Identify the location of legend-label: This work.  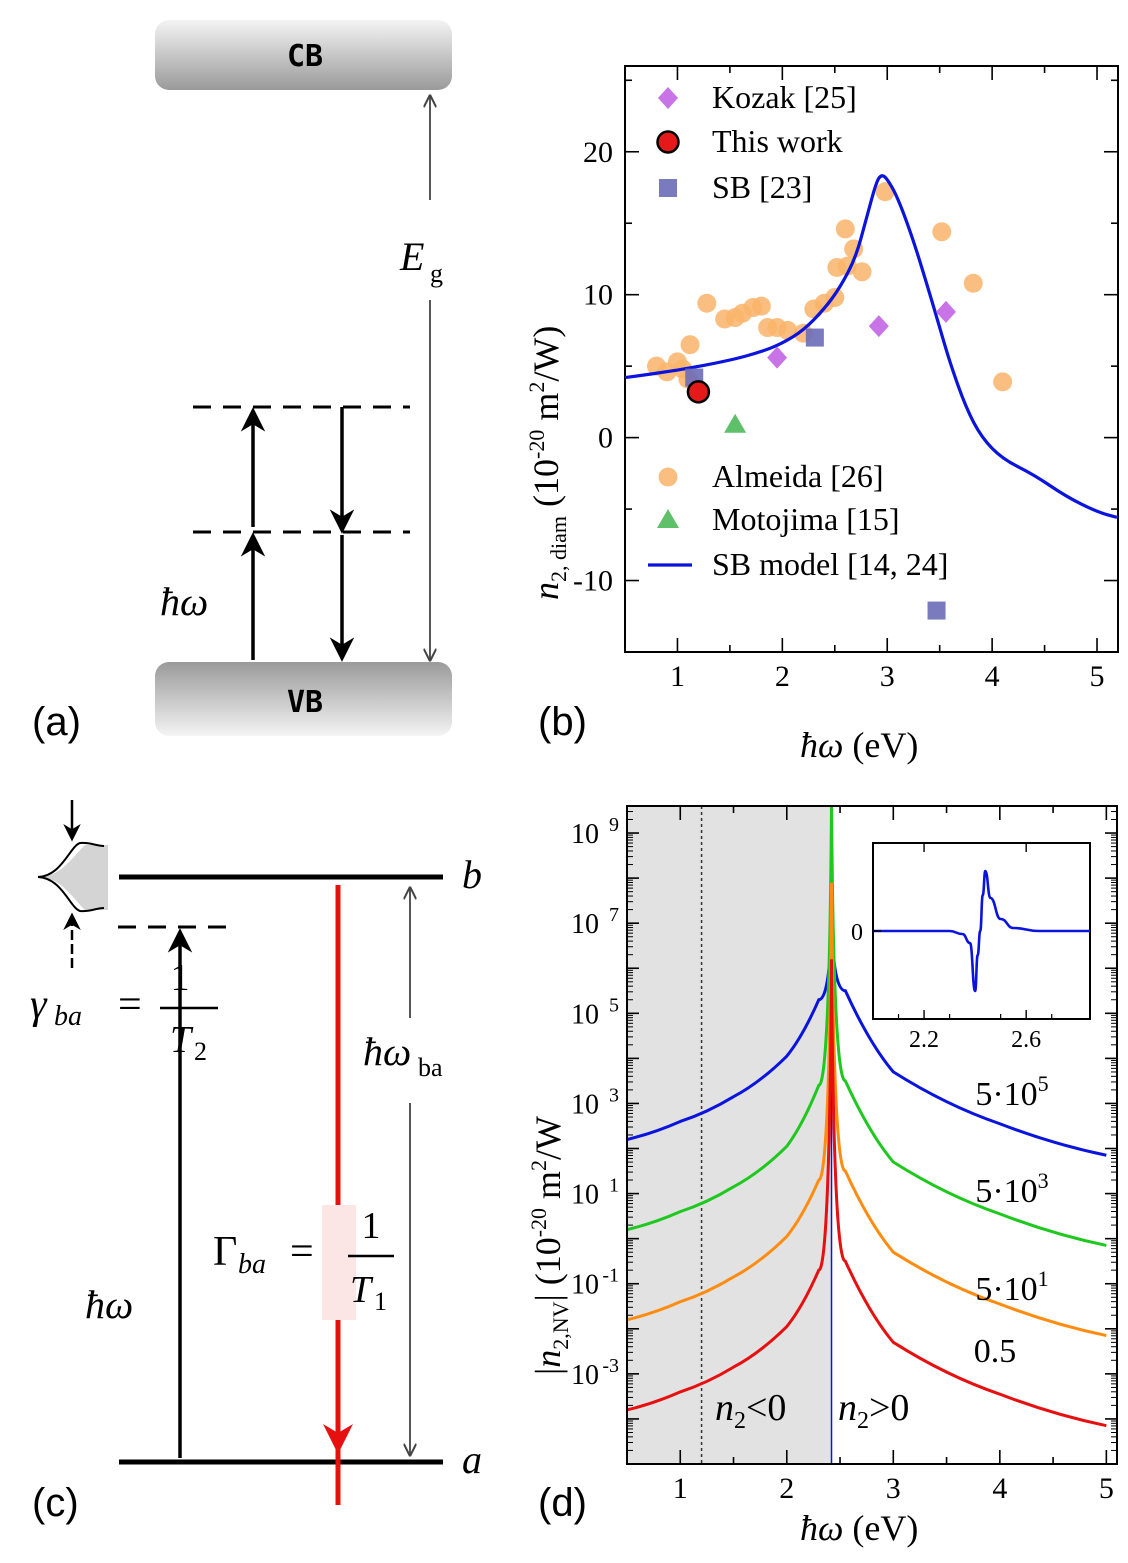
(777, 141).